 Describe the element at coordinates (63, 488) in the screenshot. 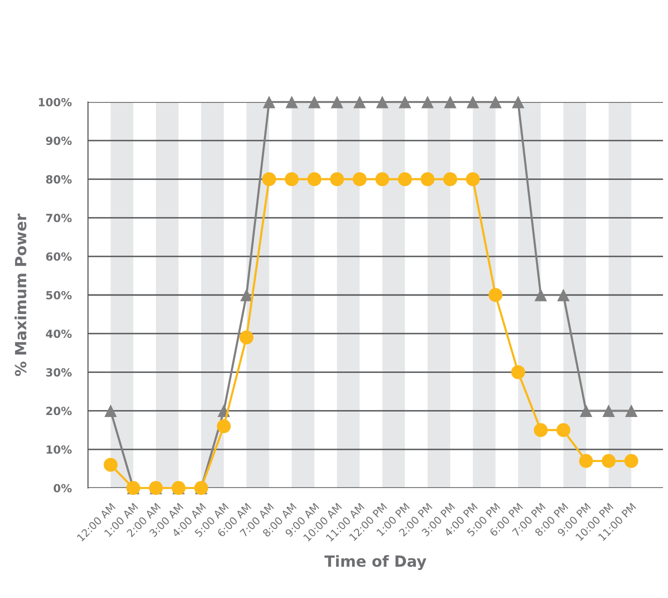

I see `y-tick-label: 0%` at that location.